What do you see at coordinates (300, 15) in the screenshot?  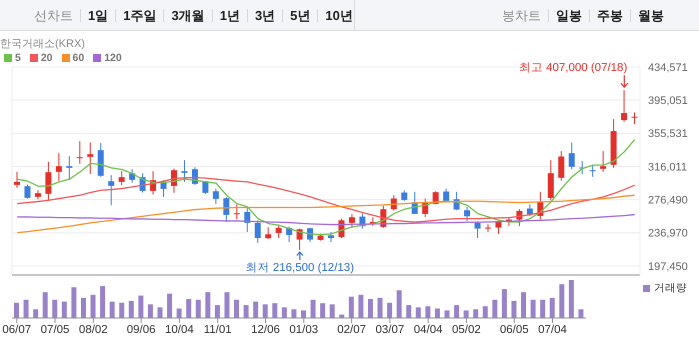 I see `text: 5년` at bounding box center [300, 15].